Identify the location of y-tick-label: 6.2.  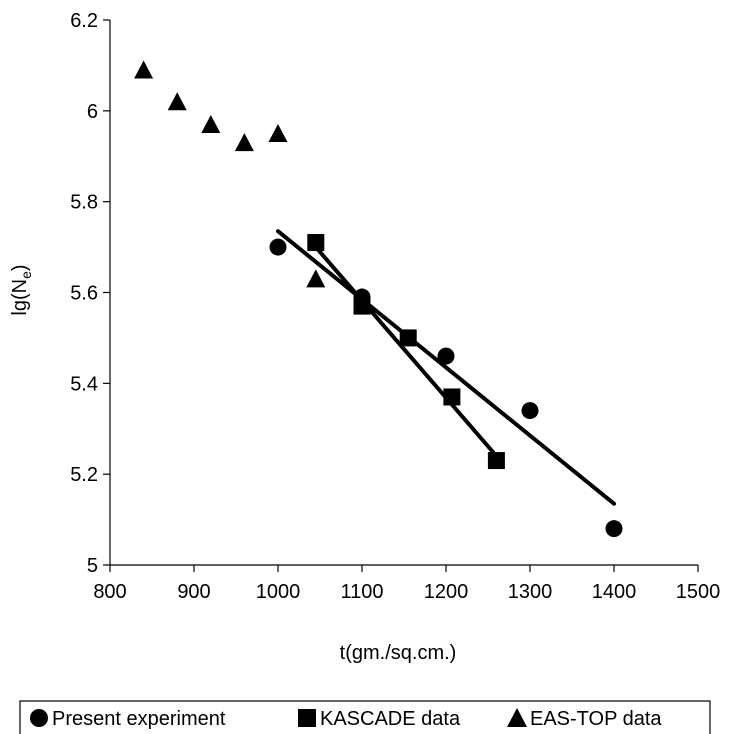
(84, 21).